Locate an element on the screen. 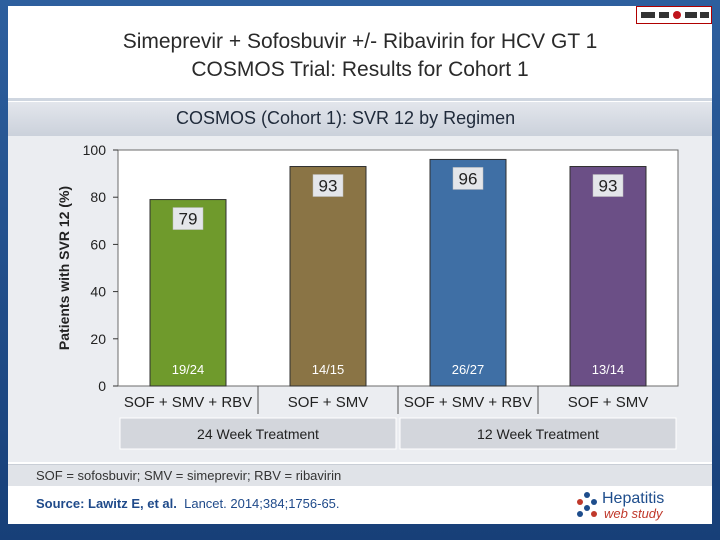 Image resolution: width=720 pixels, height=540 pixels. logo-subtitle: web study is located at coordinates (633, 513).